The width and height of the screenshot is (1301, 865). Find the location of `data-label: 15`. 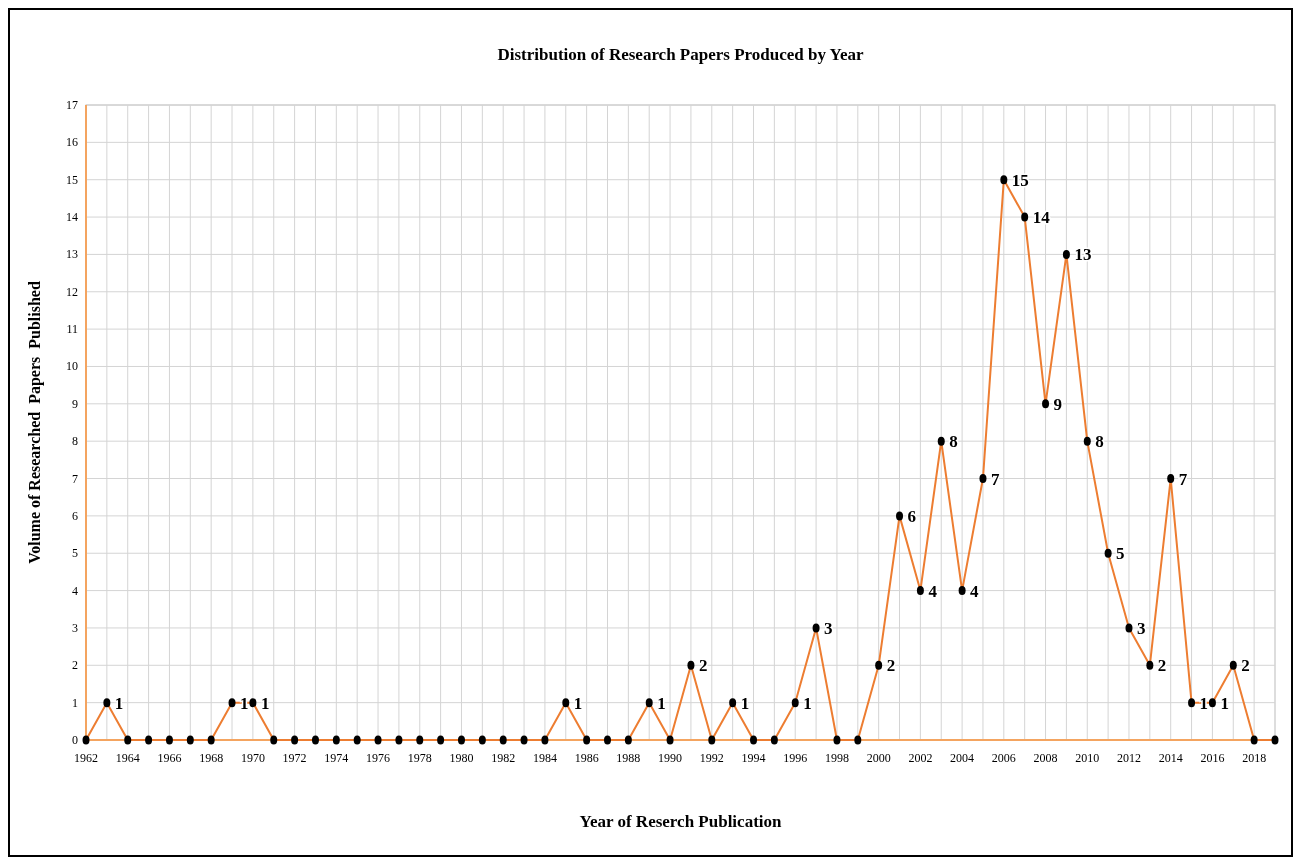

data-label: 15 is located at coordinates (1020, 180).